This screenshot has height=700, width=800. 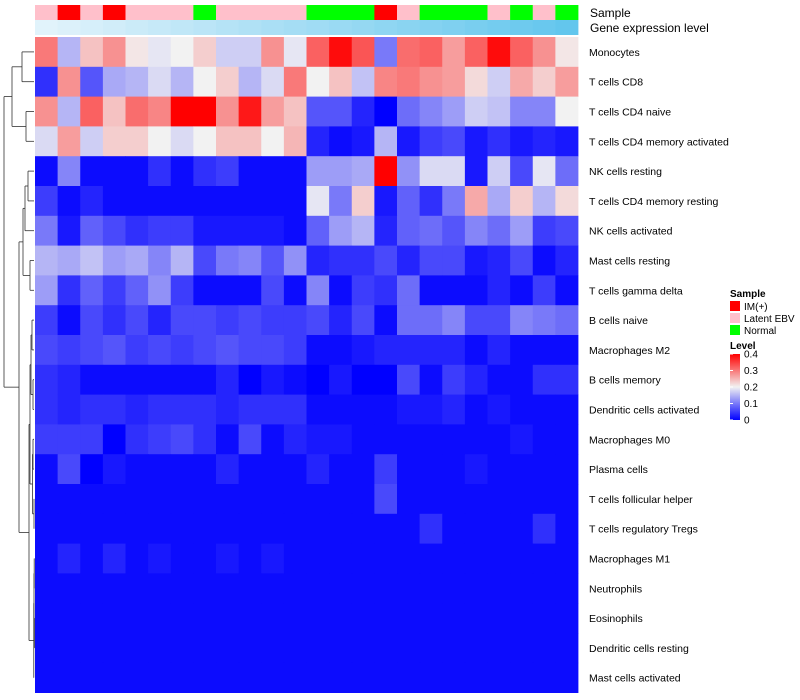 What do you see at coordinates (644, 411) in the screenshot?
I see `row-label: Dendritic cells activated` at bounding box center [644, 411].